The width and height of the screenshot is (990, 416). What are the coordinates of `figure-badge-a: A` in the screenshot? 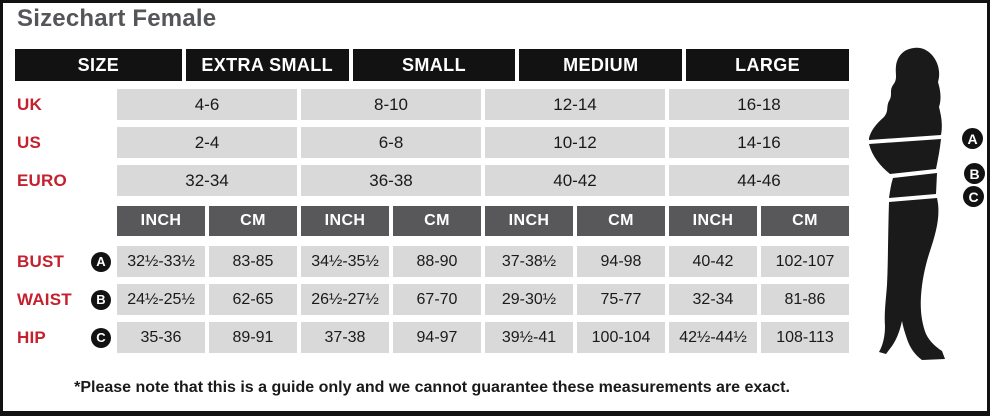 It's located at (972, 138).